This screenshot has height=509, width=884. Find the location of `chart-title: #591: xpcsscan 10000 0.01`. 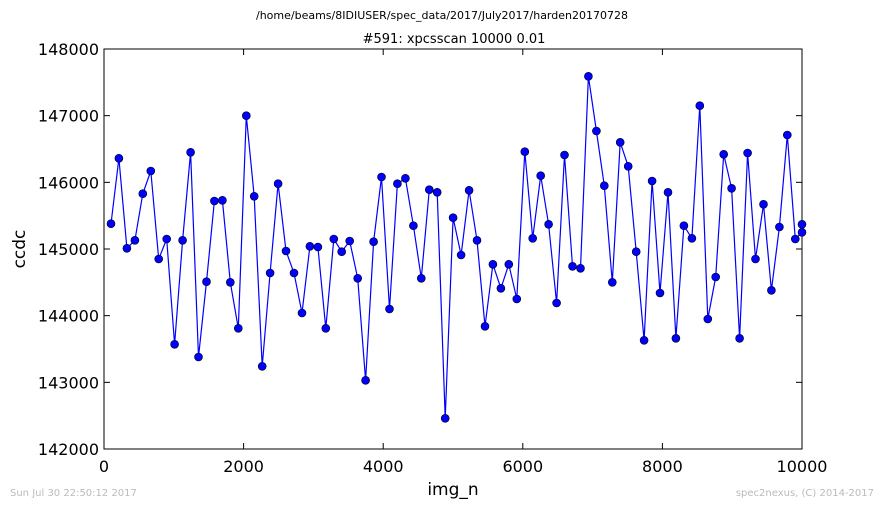

chart-title: #591: xpcsscan 10000 0.01 is located at coordinates (454, 39).